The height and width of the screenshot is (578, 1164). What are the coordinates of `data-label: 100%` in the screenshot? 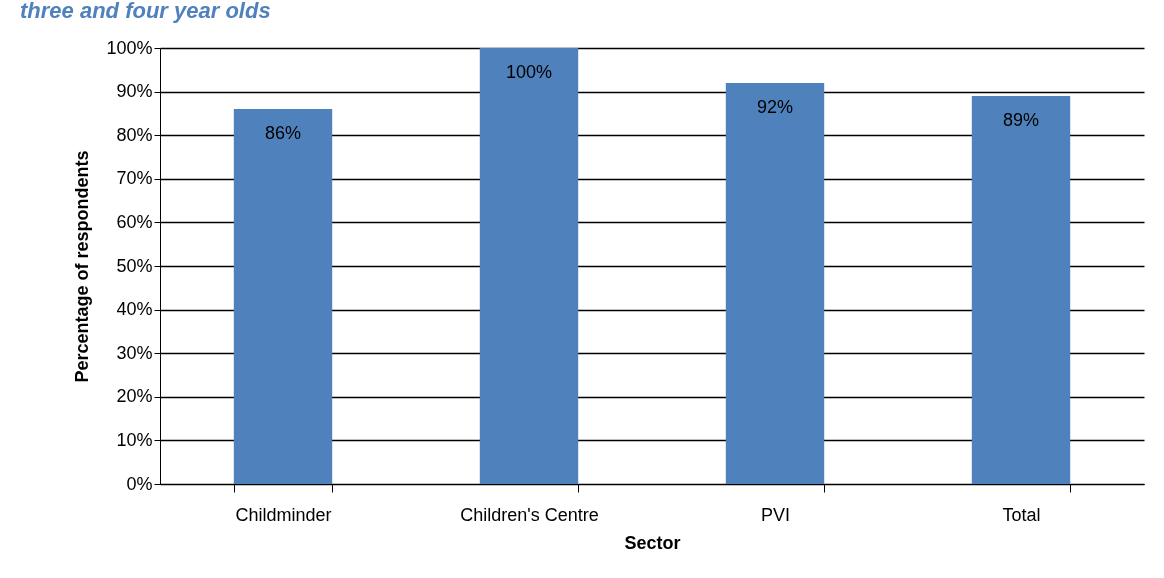 It's located at (529, 72).